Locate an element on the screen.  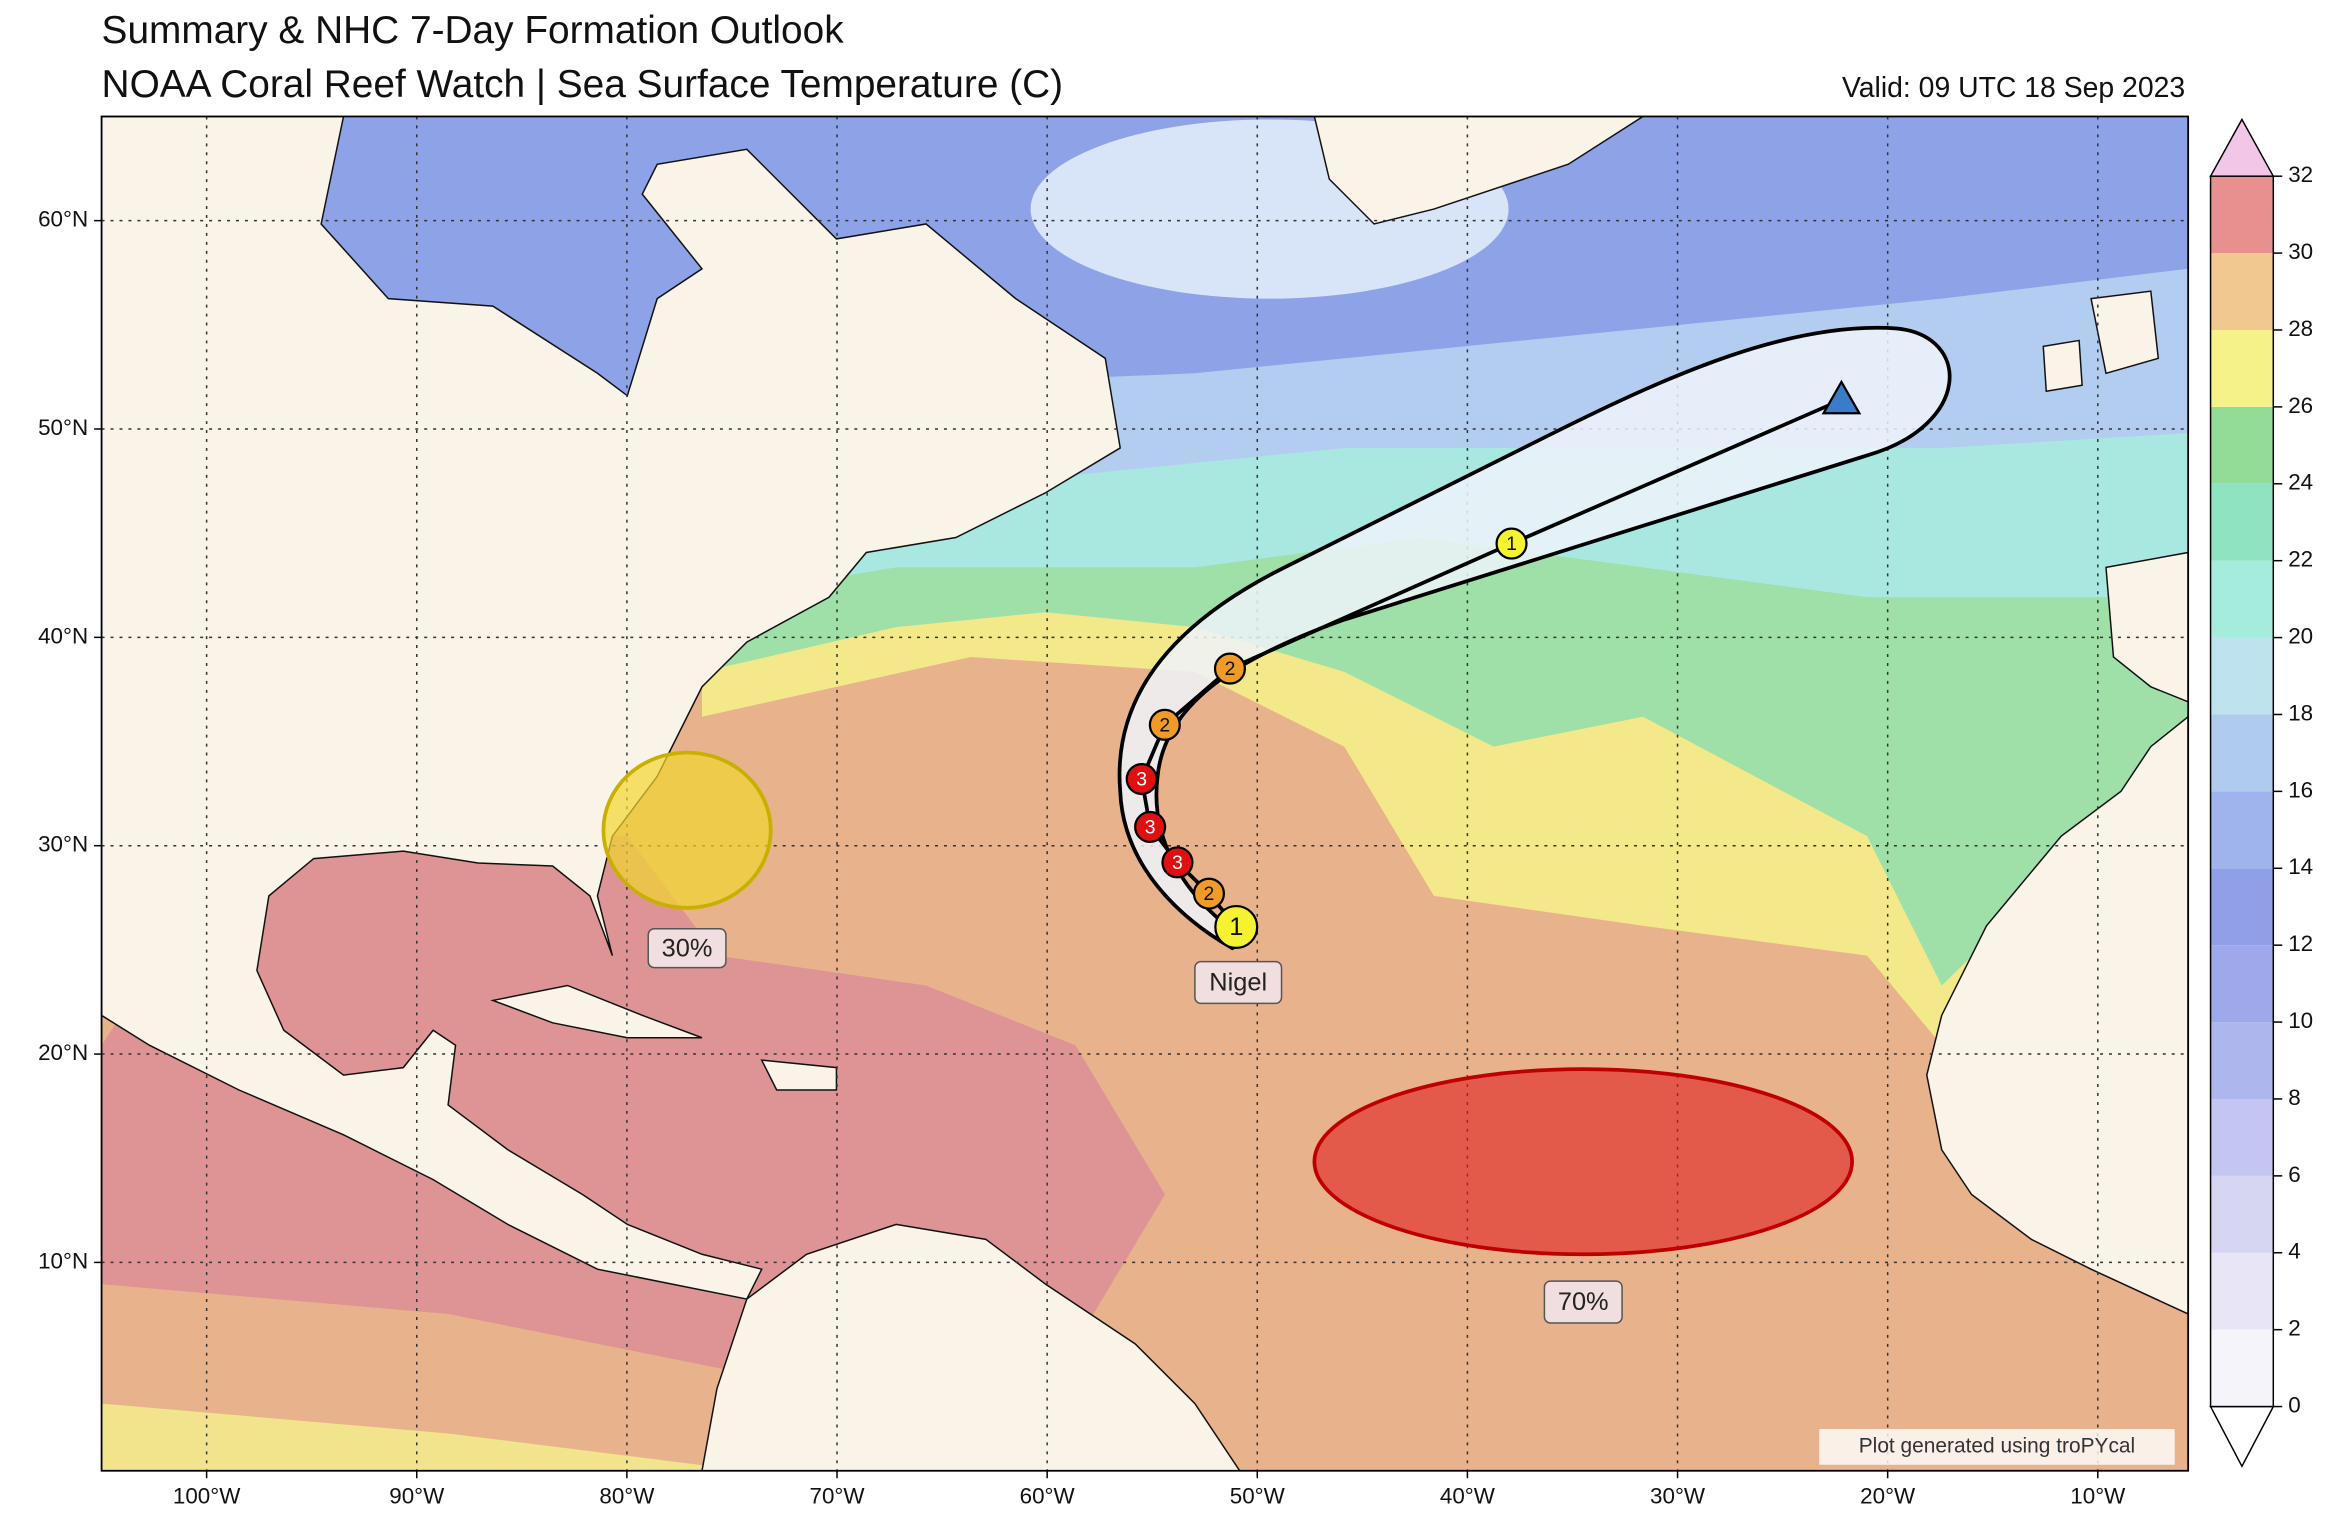
outlook-percent: 70% is located at coordinates (1583, 1302).